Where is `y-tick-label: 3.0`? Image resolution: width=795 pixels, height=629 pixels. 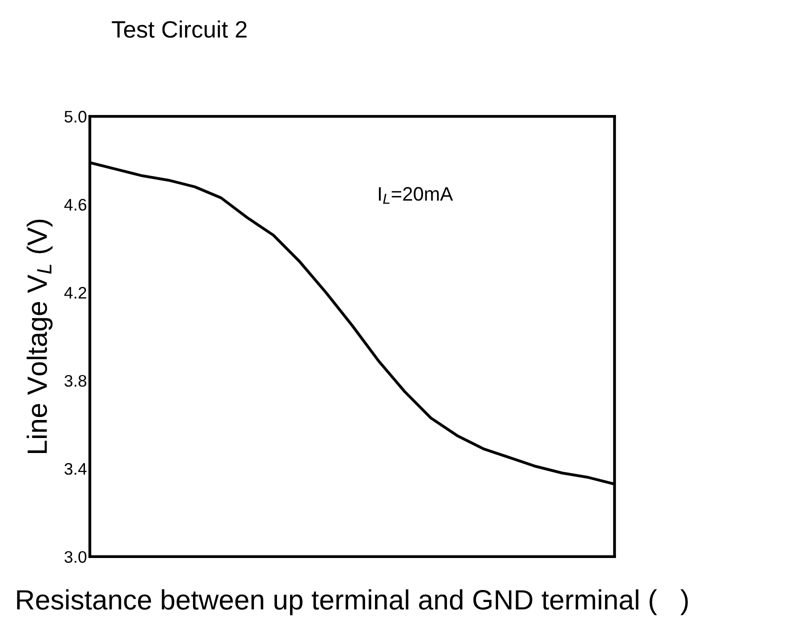
y-tick-label: 3.0 is located at coordinates (75, 557).